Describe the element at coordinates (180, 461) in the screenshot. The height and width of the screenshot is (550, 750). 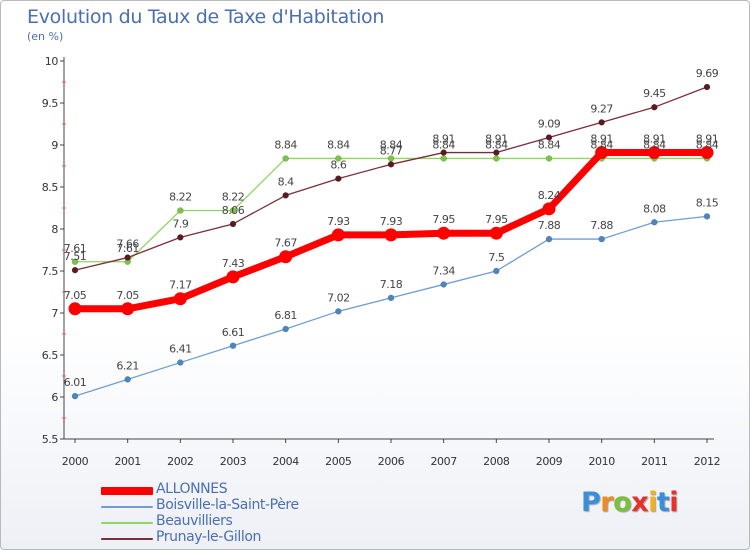
I see `x-tick-label: 2002` at that location.